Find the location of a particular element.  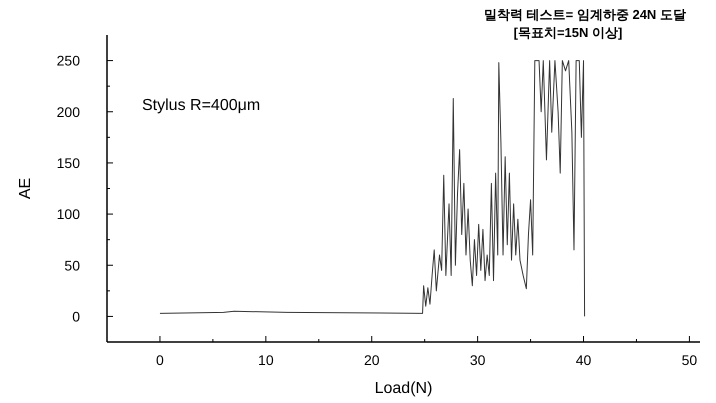

chart-subtitle: [목표치=15N 이상] is located at coordinates (568, 32).